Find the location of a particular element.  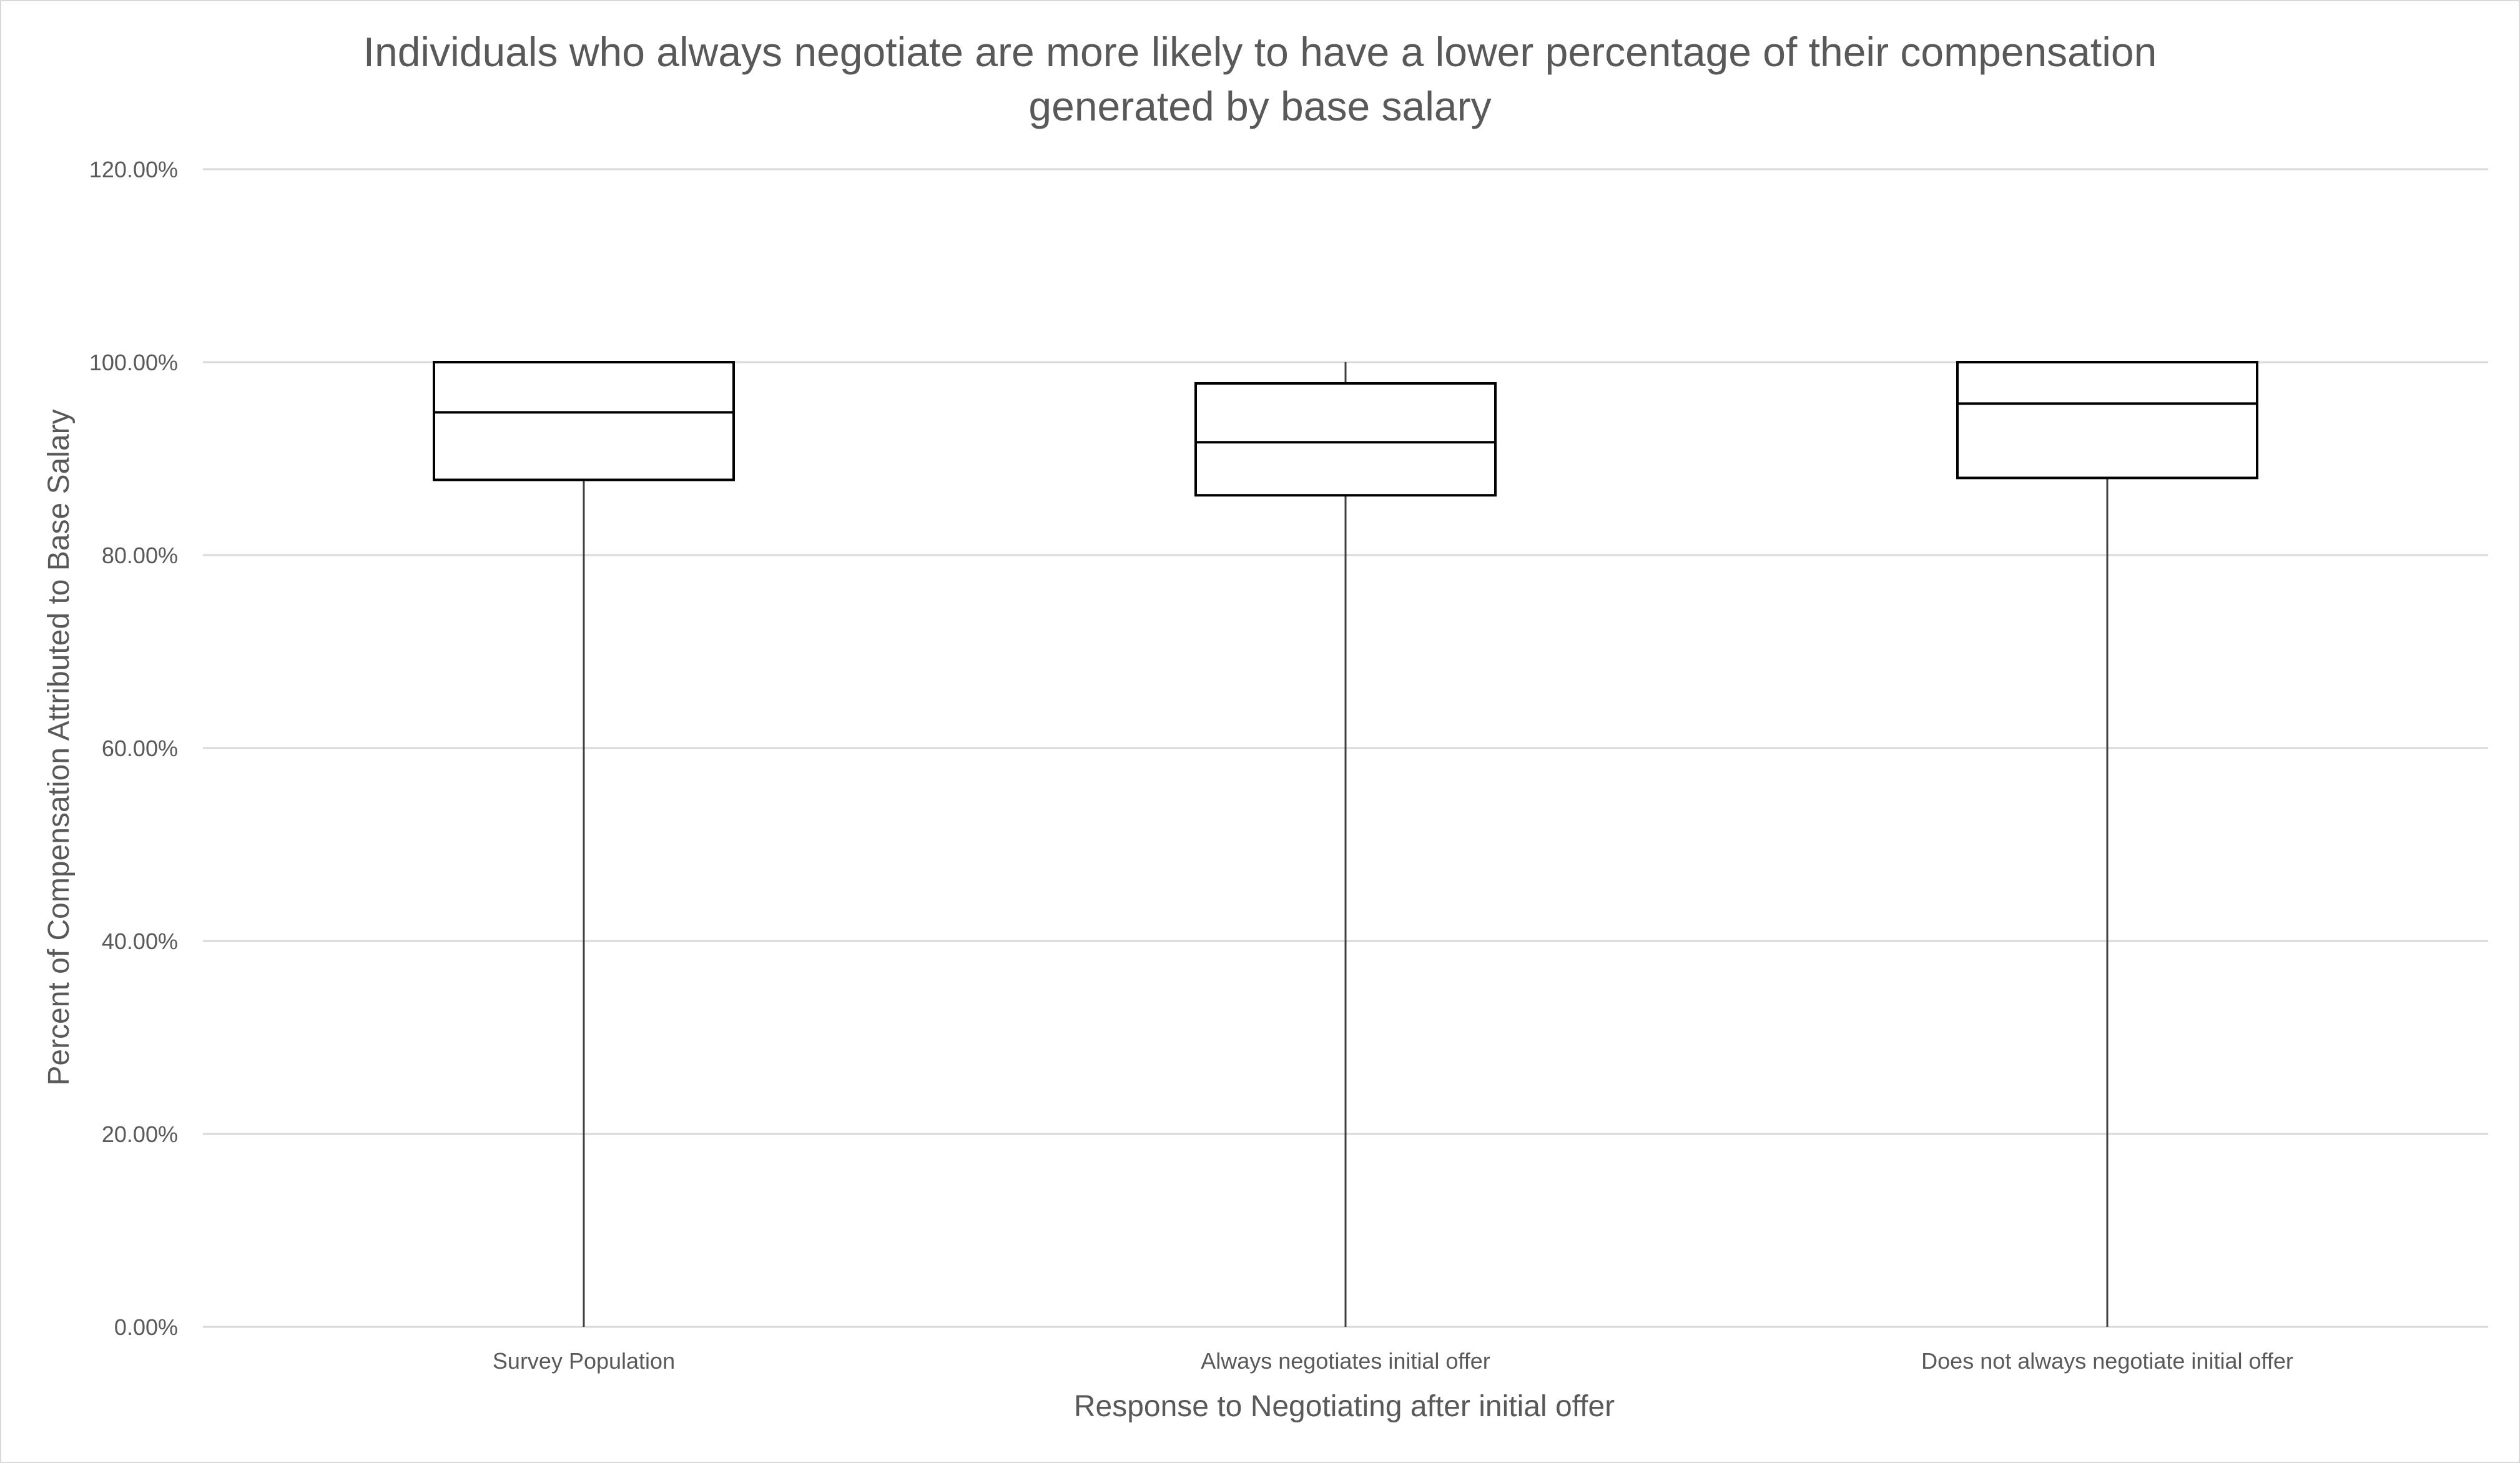

y-tick-label: 80.00% is located at coordinates (140, 555).